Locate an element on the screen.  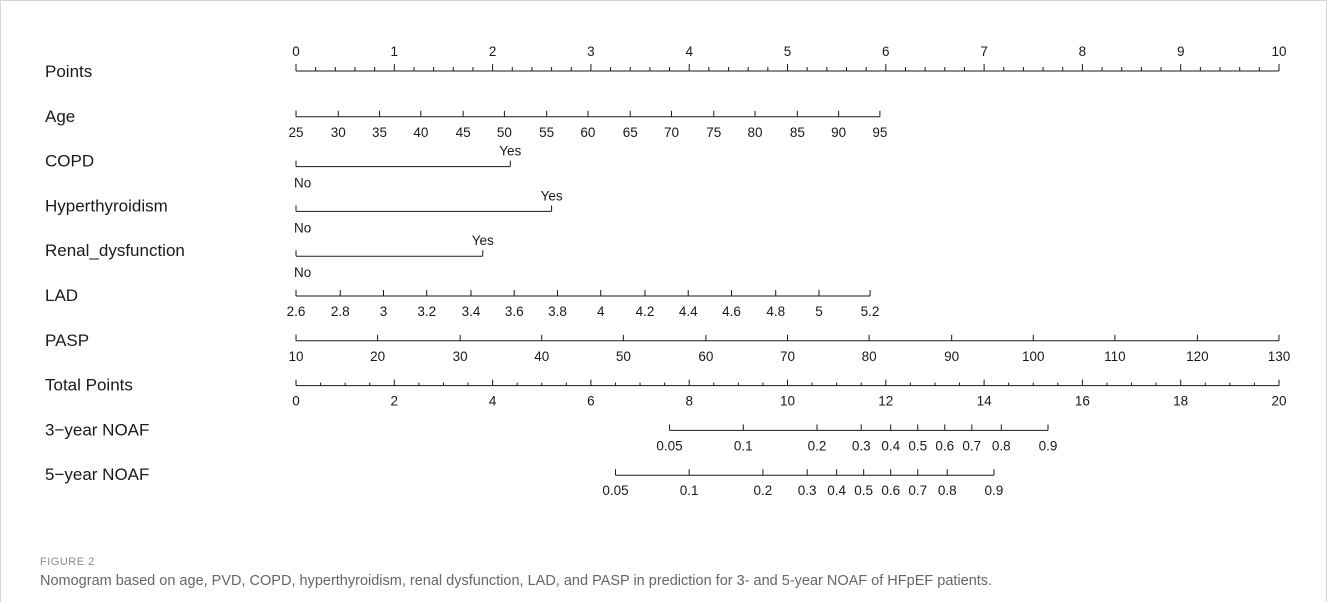
age-tick-label: 70 is located at coordinates (671, 132).